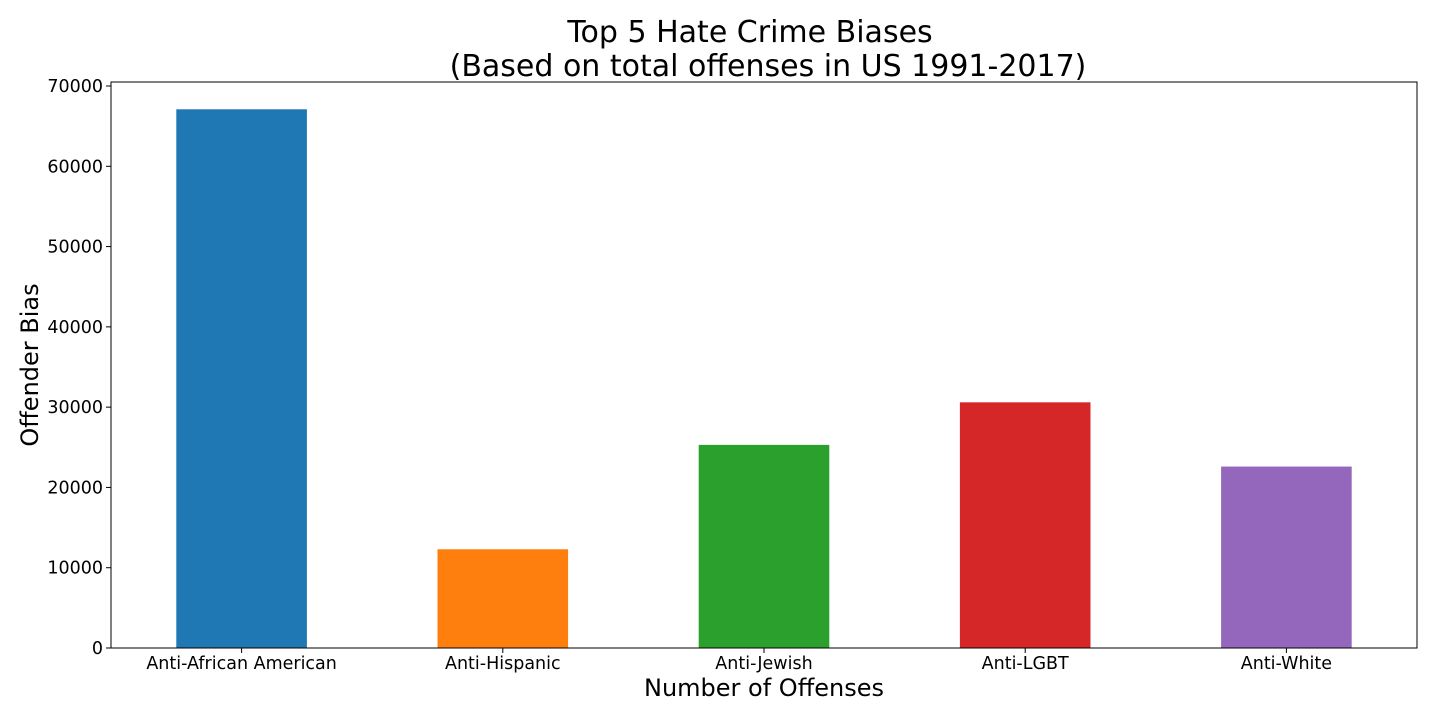 Image resolution: width=1440 pixels, height=720 pixels. What do you see at coordinates (75, 569) in the screenshot?
I see `y-tick-label: 10000` at bounding box center [75, 569].